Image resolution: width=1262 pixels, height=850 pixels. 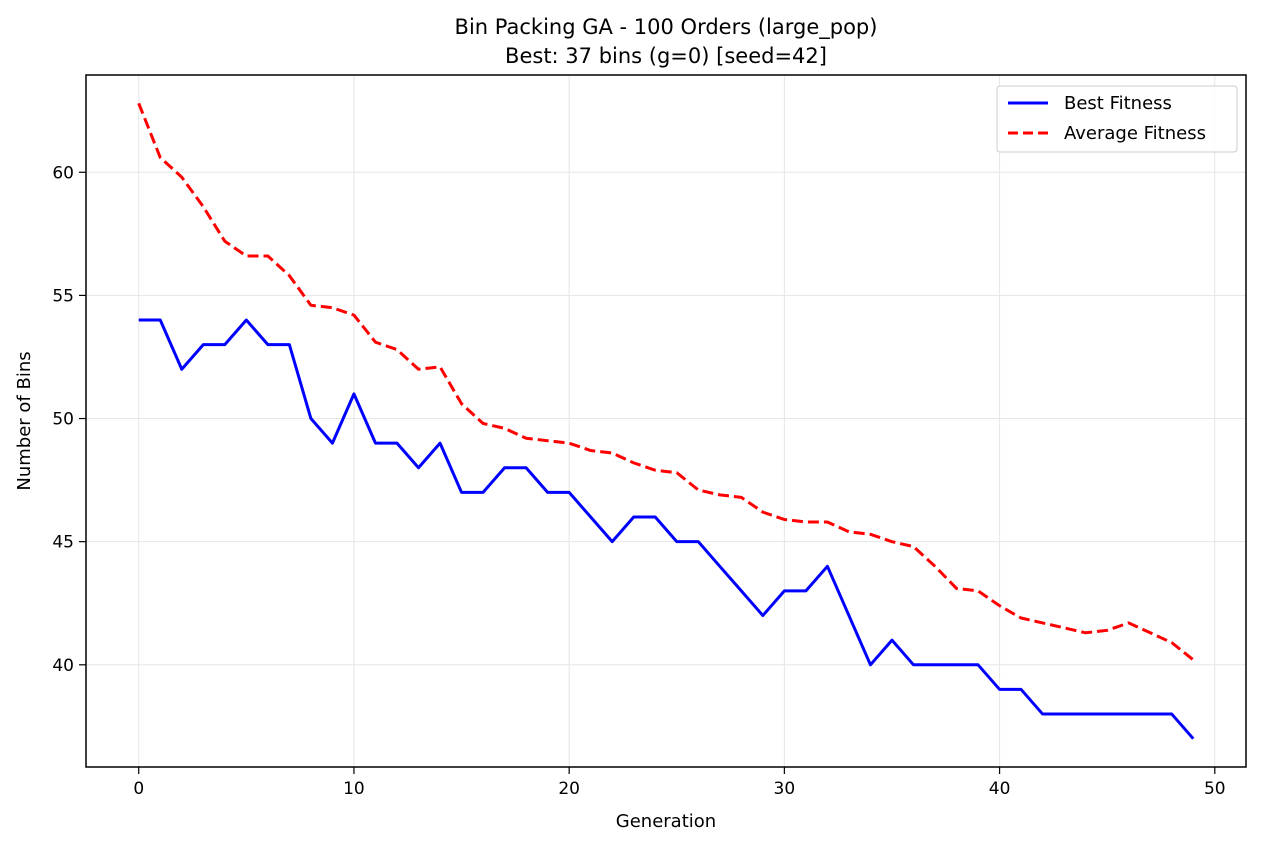 I want to click on y-tick-label: 50, so click(x=63, y=420).